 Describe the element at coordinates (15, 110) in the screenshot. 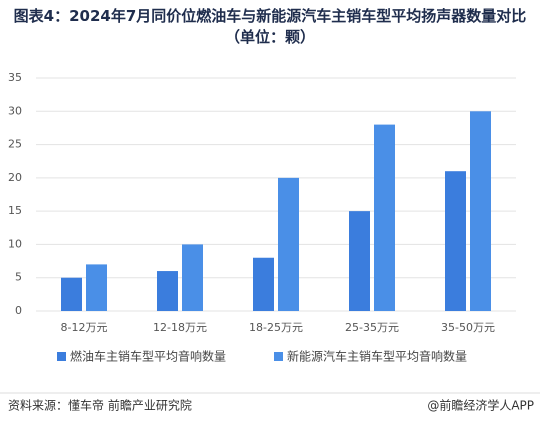

I see `y-tick-label: 30` at that location.